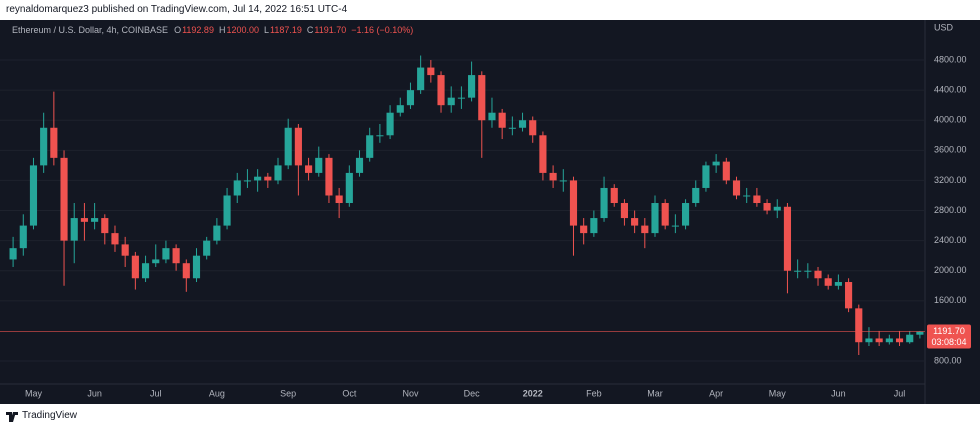 The height and width of the screenshot is (428, 980). Describe the element at coordinates (349, 393) in the screenshot. I see `x-tick-label: Oct` at that location.